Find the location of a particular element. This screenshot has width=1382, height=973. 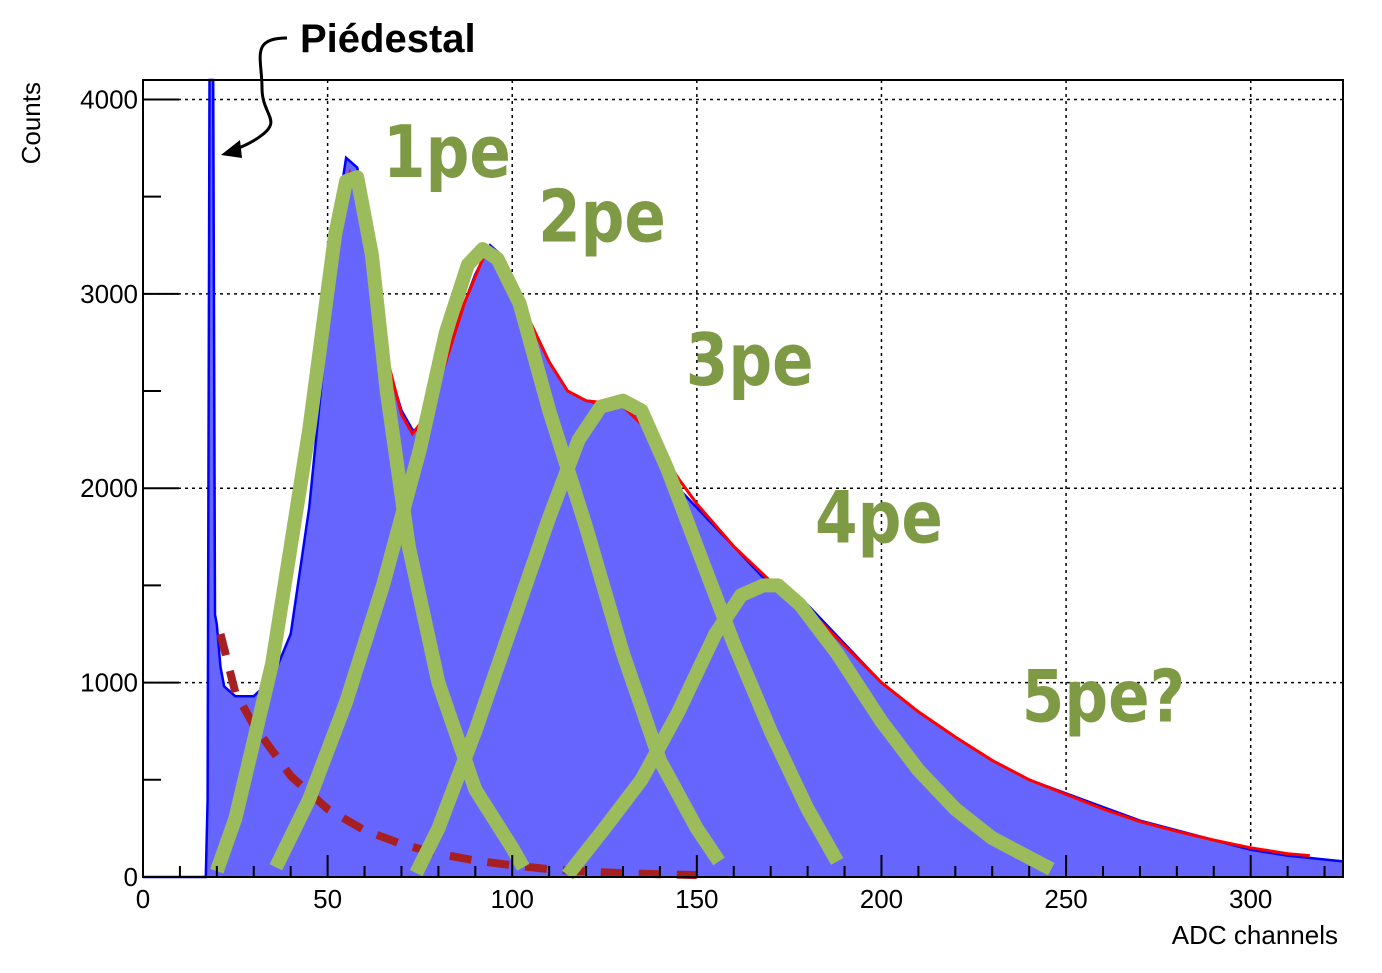

background-layer is located at coordinates (456, 756).